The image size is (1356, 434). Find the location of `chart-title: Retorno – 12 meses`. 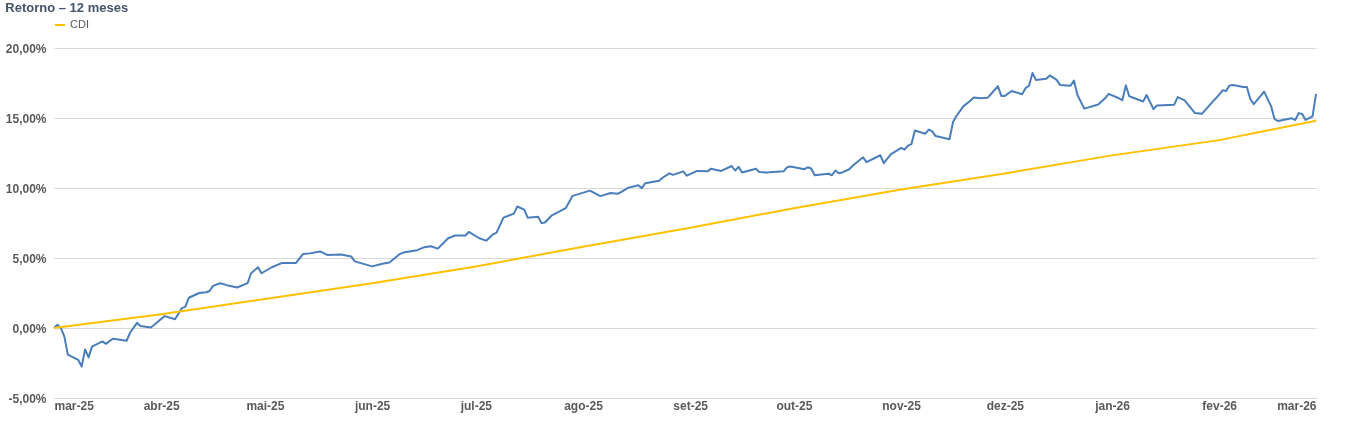

chart-title: Retorno – 12 meses is located at coordinates (67, 7).